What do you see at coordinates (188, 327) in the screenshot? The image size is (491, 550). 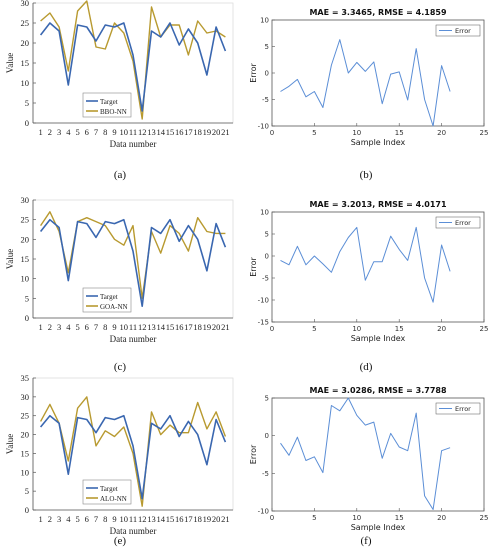 I see `x-tick-label: 17` at bounding box center [188, 327].